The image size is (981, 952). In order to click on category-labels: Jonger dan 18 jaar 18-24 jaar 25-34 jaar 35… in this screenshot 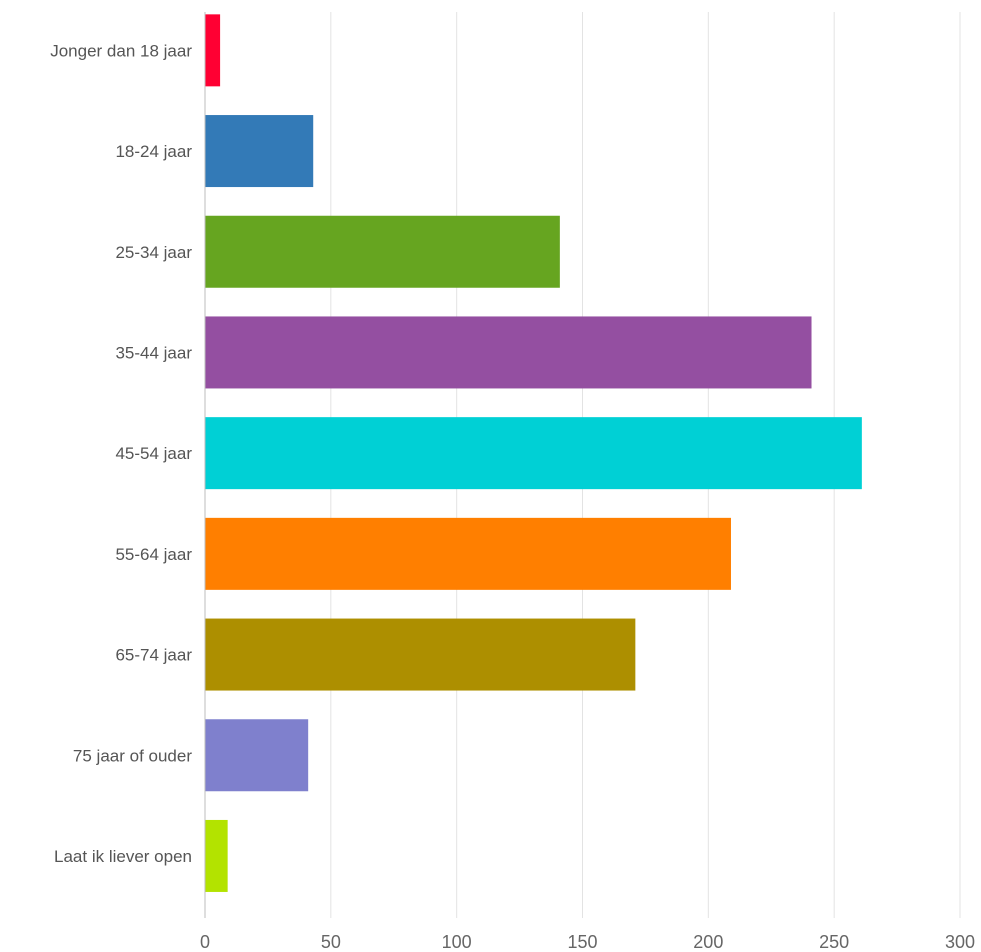, I will do `click(121, 453)`.